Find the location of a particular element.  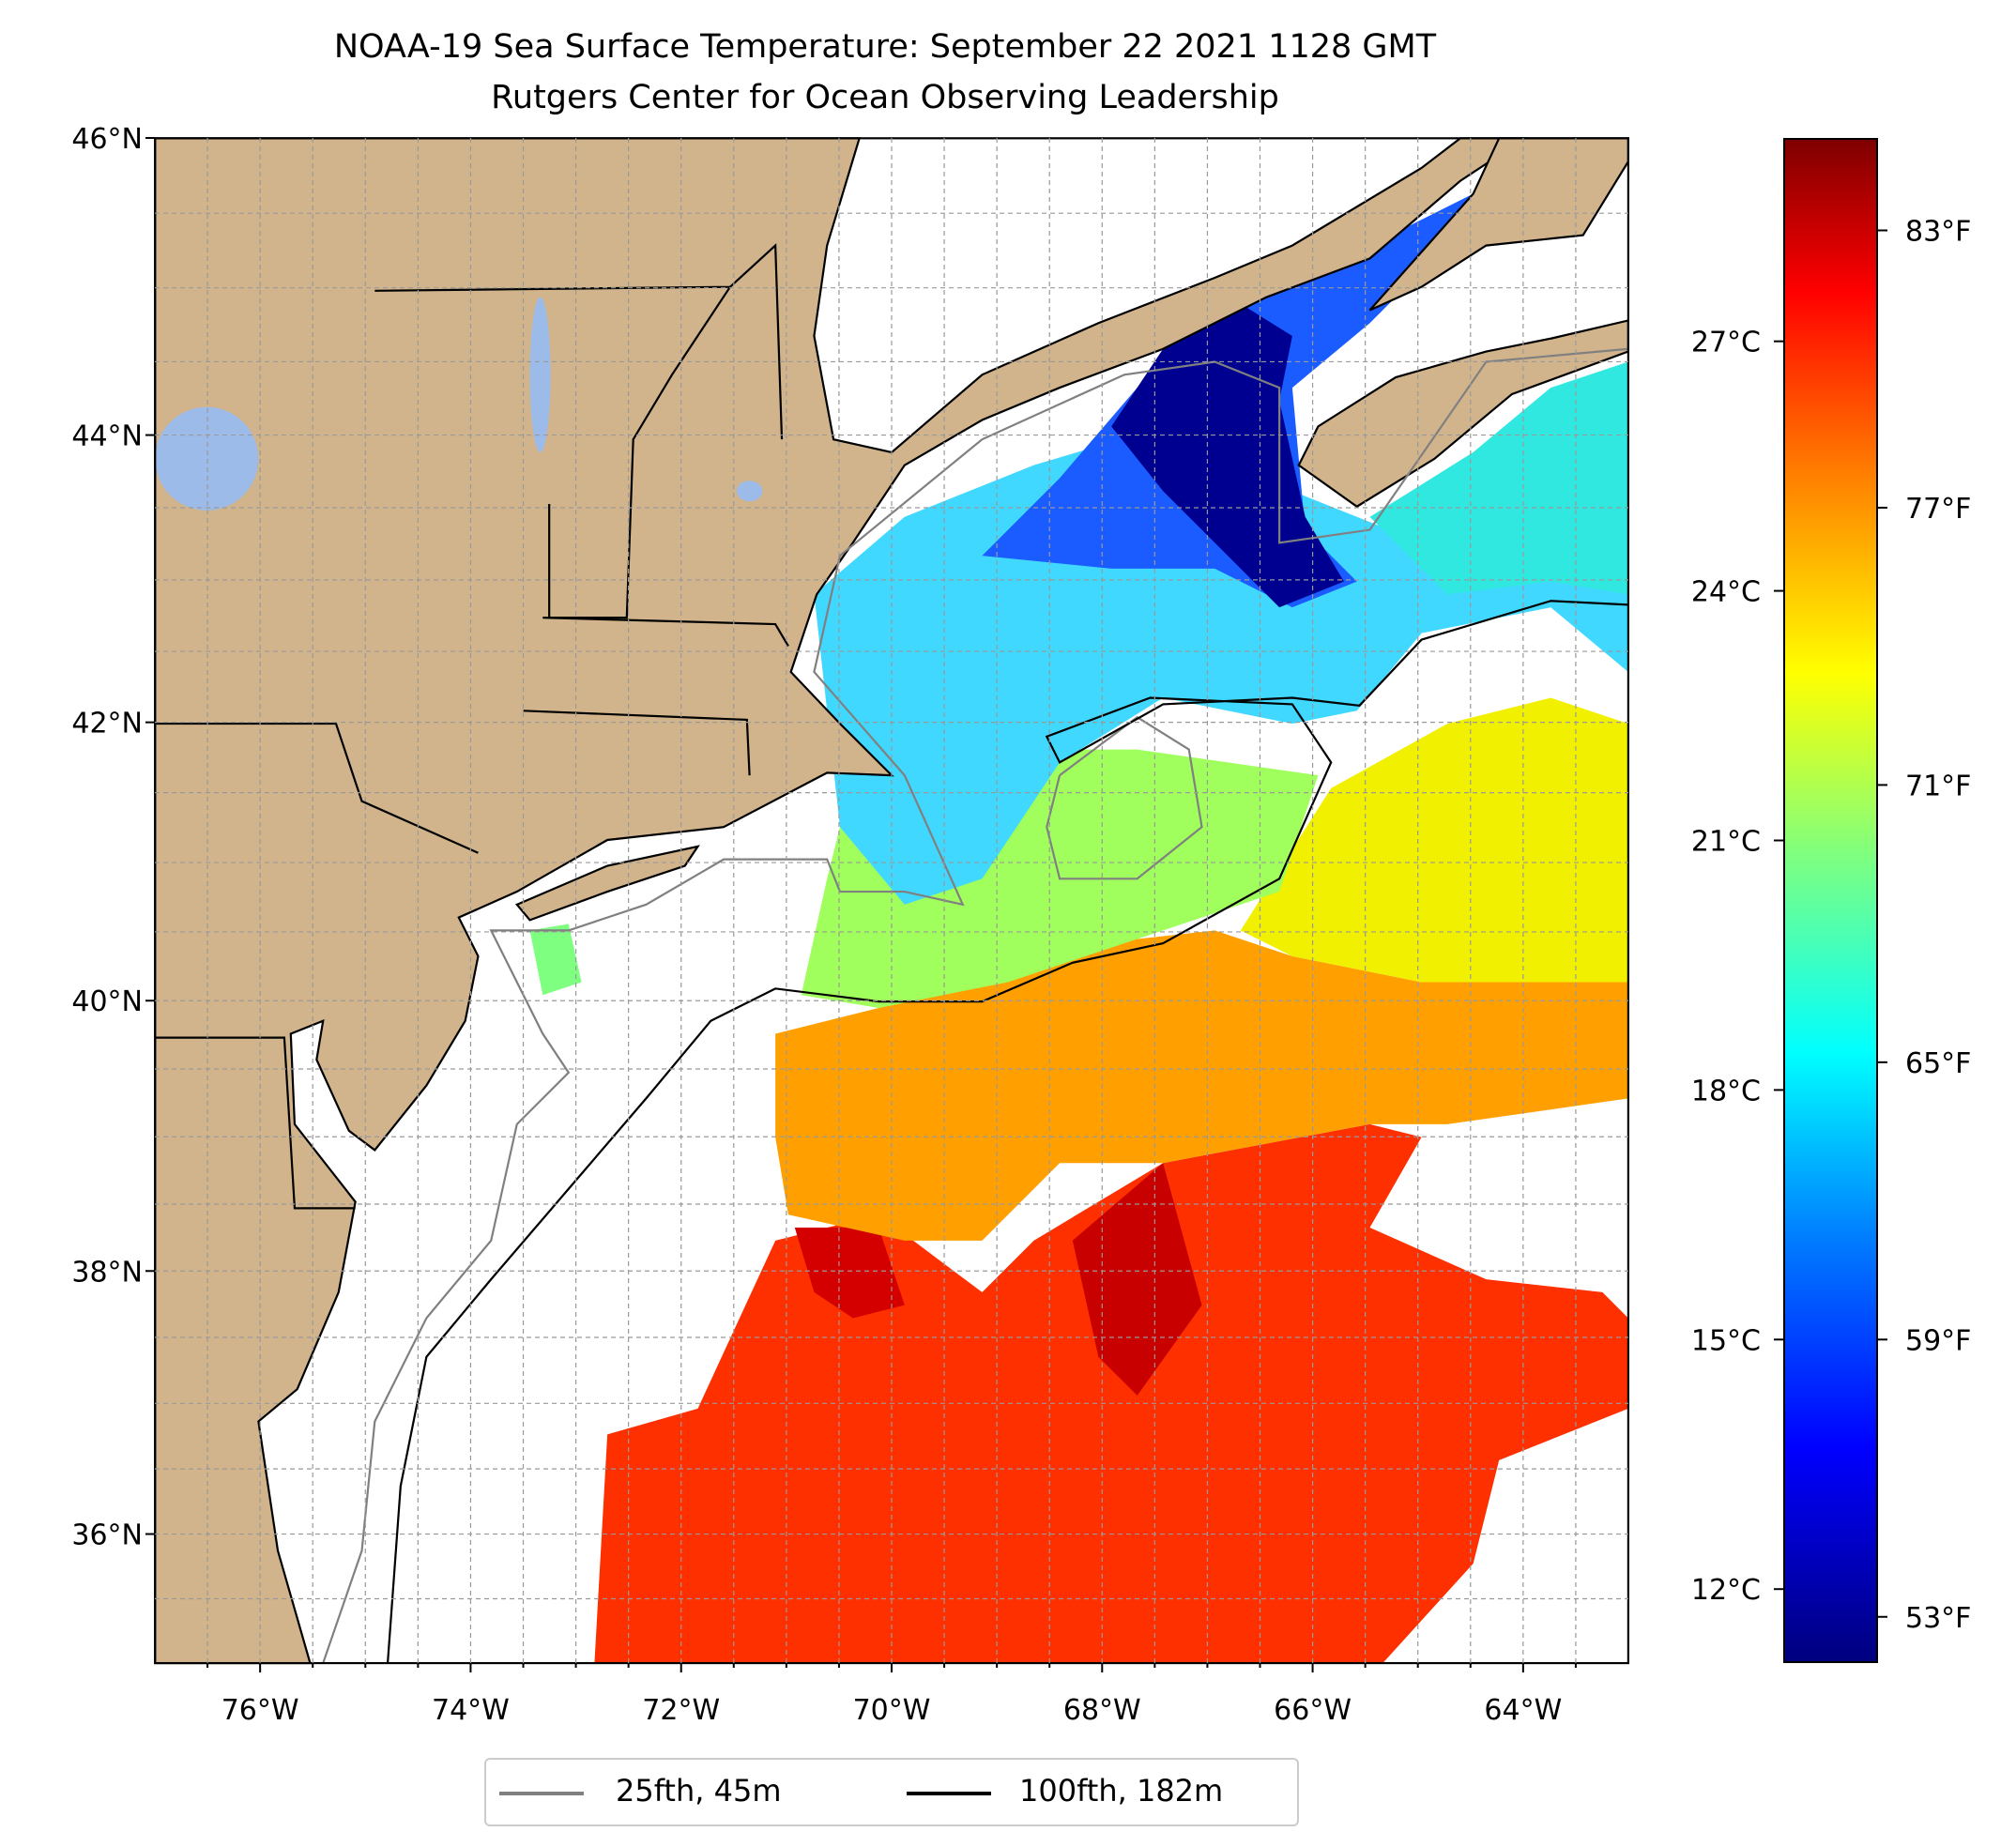

legend-line-25fth is located at coordinates (541, 1793).